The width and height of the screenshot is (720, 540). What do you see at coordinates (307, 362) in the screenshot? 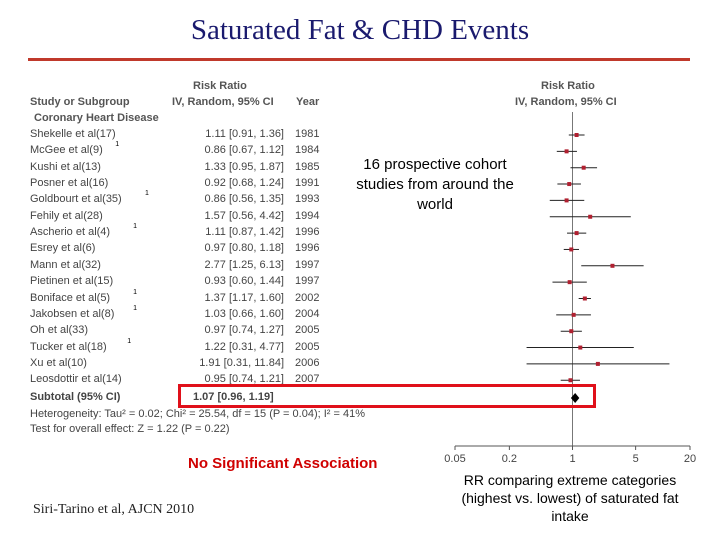
I see `study-year: 2006` at bounding box center [307, 362].